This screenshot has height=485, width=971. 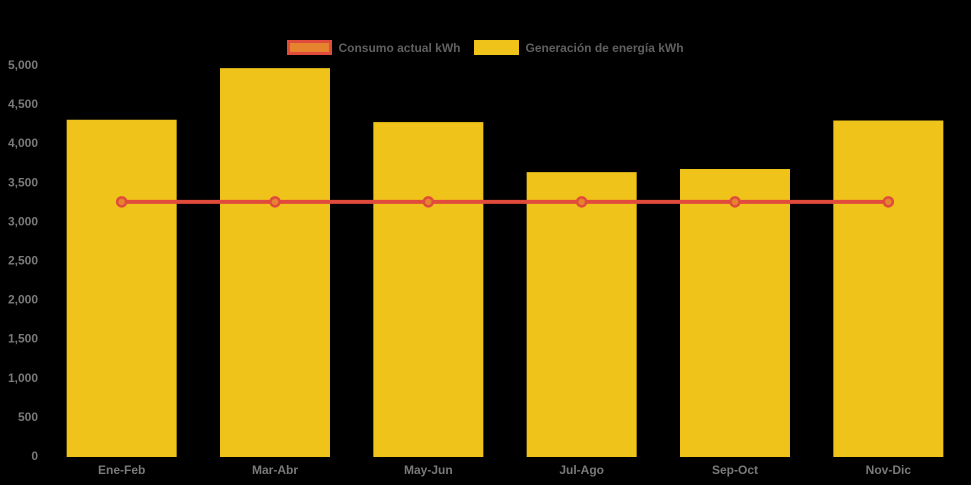 I want to click on y-tick-label: 1,000, so click(x=23, y=378).